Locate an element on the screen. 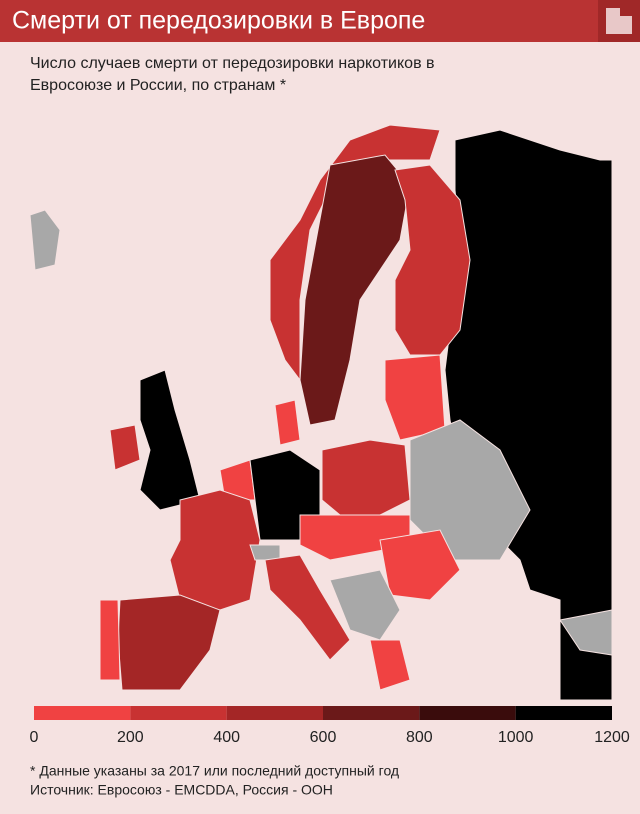 The image size is (640, 814). ireland is located at coordinates (125, 447).